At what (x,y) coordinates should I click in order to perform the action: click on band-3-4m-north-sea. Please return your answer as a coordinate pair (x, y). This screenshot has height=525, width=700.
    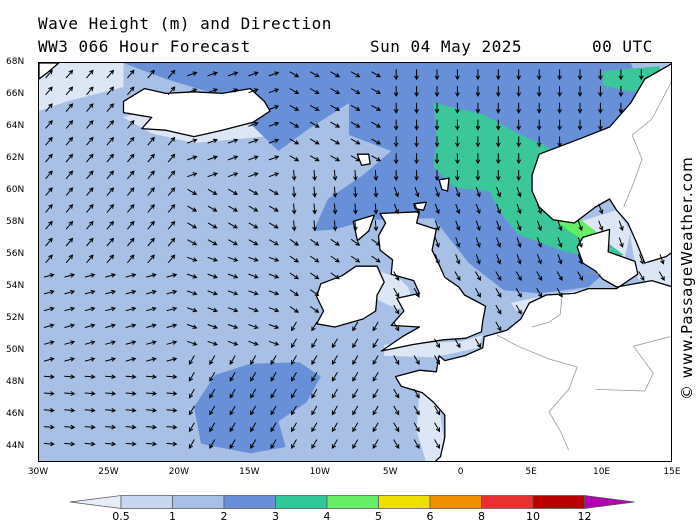
    Looking at the image, I should click on (528, 181).